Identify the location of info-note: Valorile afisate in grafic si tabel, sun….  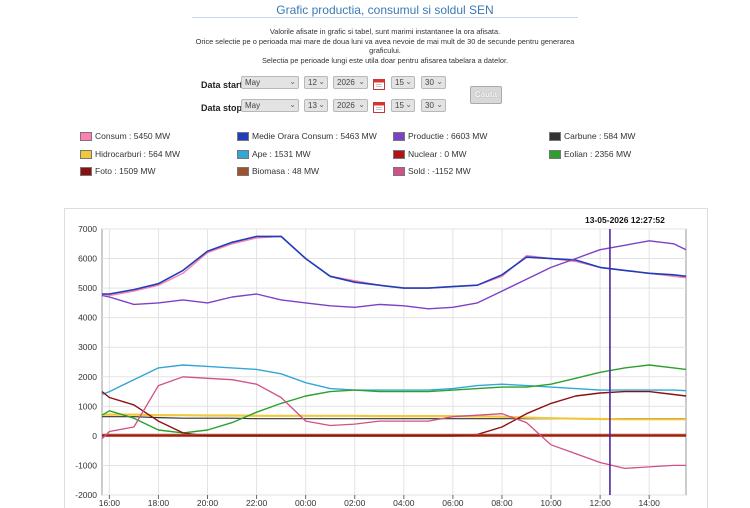
(385, 46).